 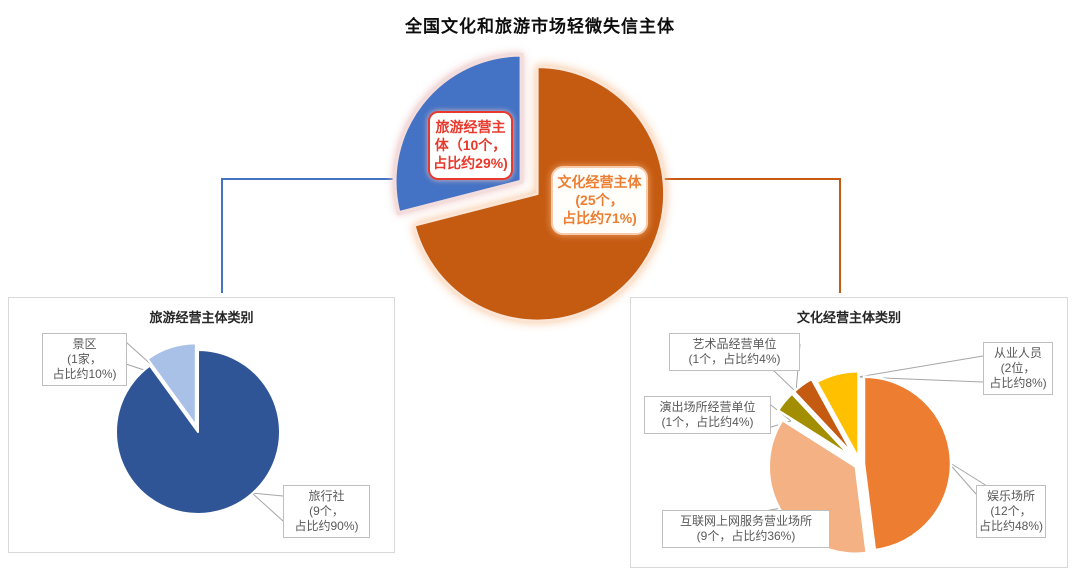 What do you see at coordinates (784, 380) in the screenshot?
I see `leader-art` at bounding box center [784, 380].